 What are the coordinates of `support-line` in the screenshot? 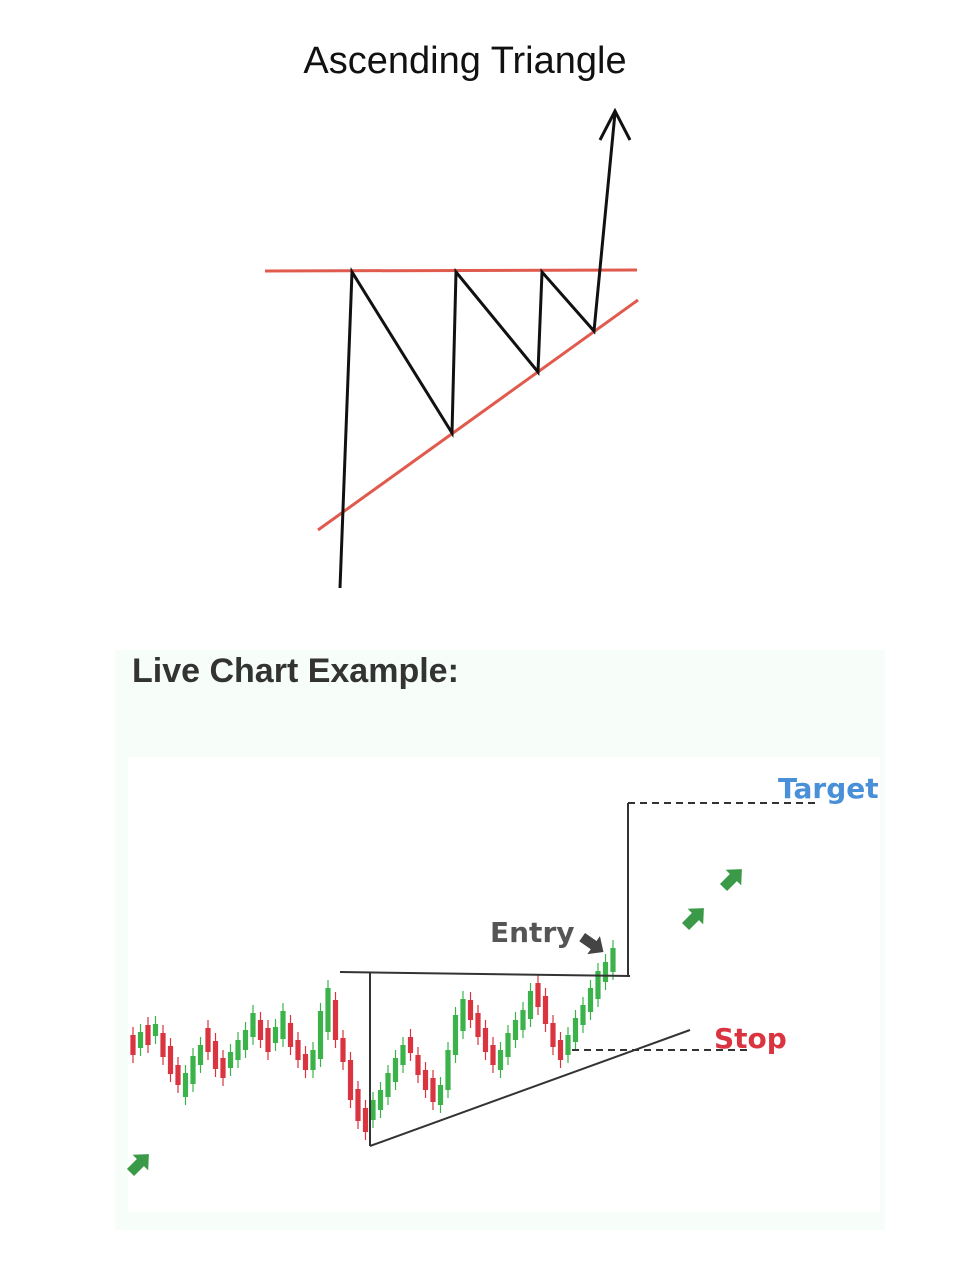 It's located at (478, 415).